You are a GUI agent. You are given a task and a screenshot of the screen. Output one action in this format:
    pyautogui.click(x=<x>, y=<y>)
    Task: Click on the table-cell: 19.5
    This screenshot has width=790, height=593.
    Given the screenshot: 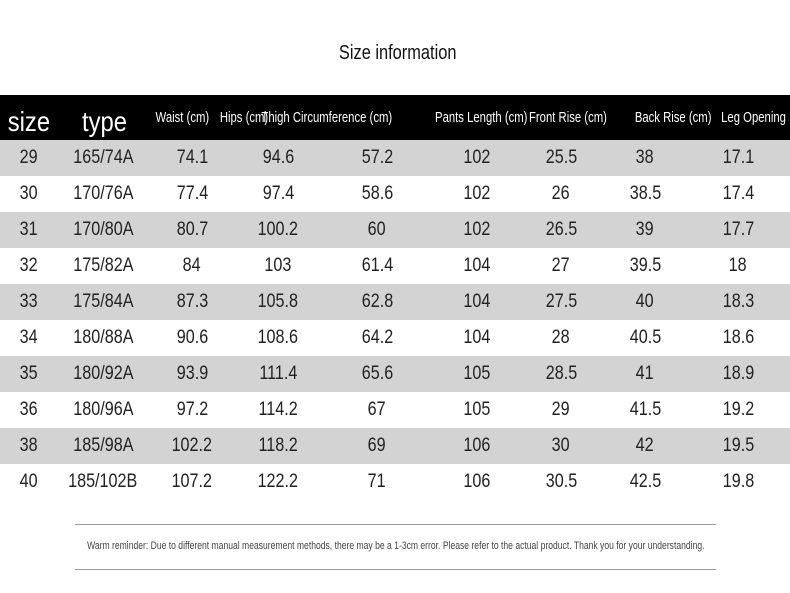 What is the action you would take?
    pyautogui.click(x=738, y=445)
    